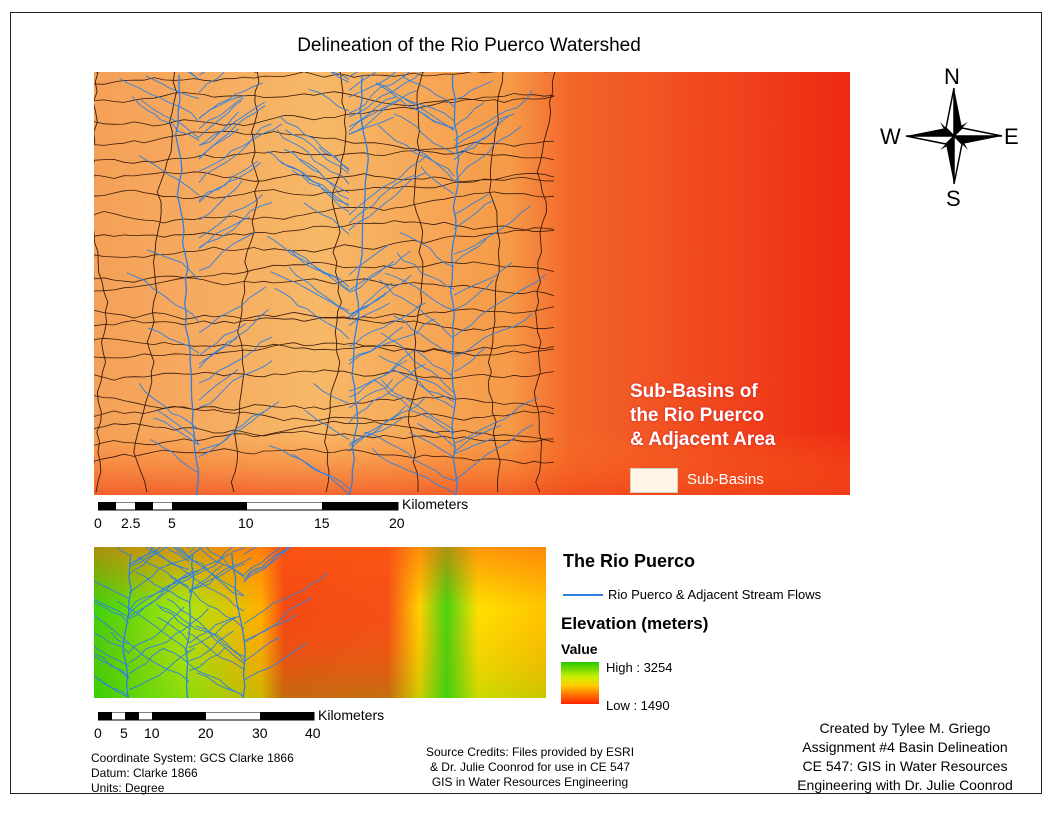  Describe the element at coordinates (890, 136) in the screenshot. I see `west-label: W` at that location.